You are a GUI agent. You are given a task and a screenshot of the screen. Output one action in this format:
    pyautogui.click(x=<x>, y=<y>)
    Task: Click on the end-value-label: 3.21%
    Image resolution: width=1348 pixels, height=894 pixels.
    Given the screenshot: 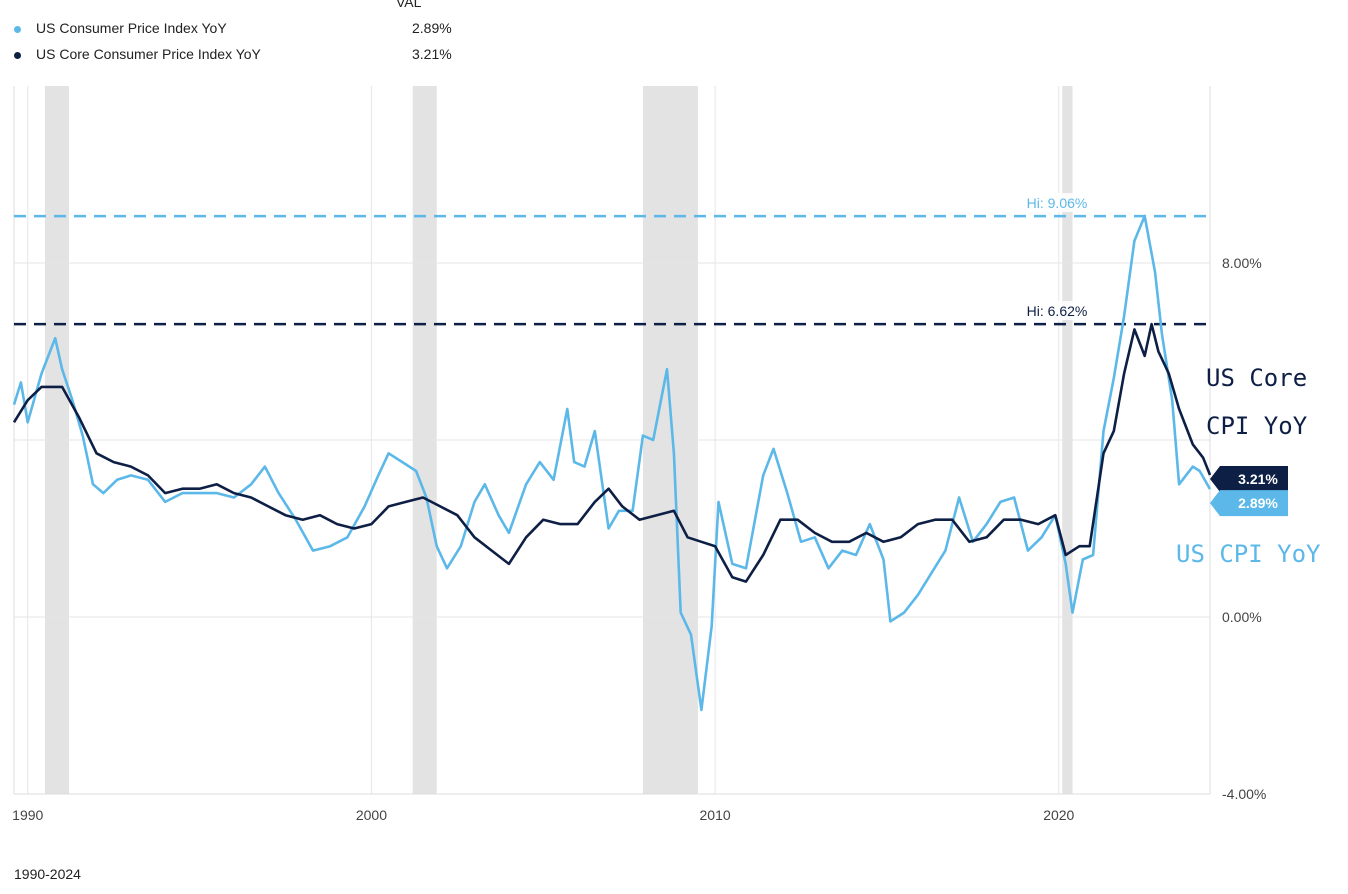 What is the action you would take?
    pyautogui.click(x=1258, y=479)
    